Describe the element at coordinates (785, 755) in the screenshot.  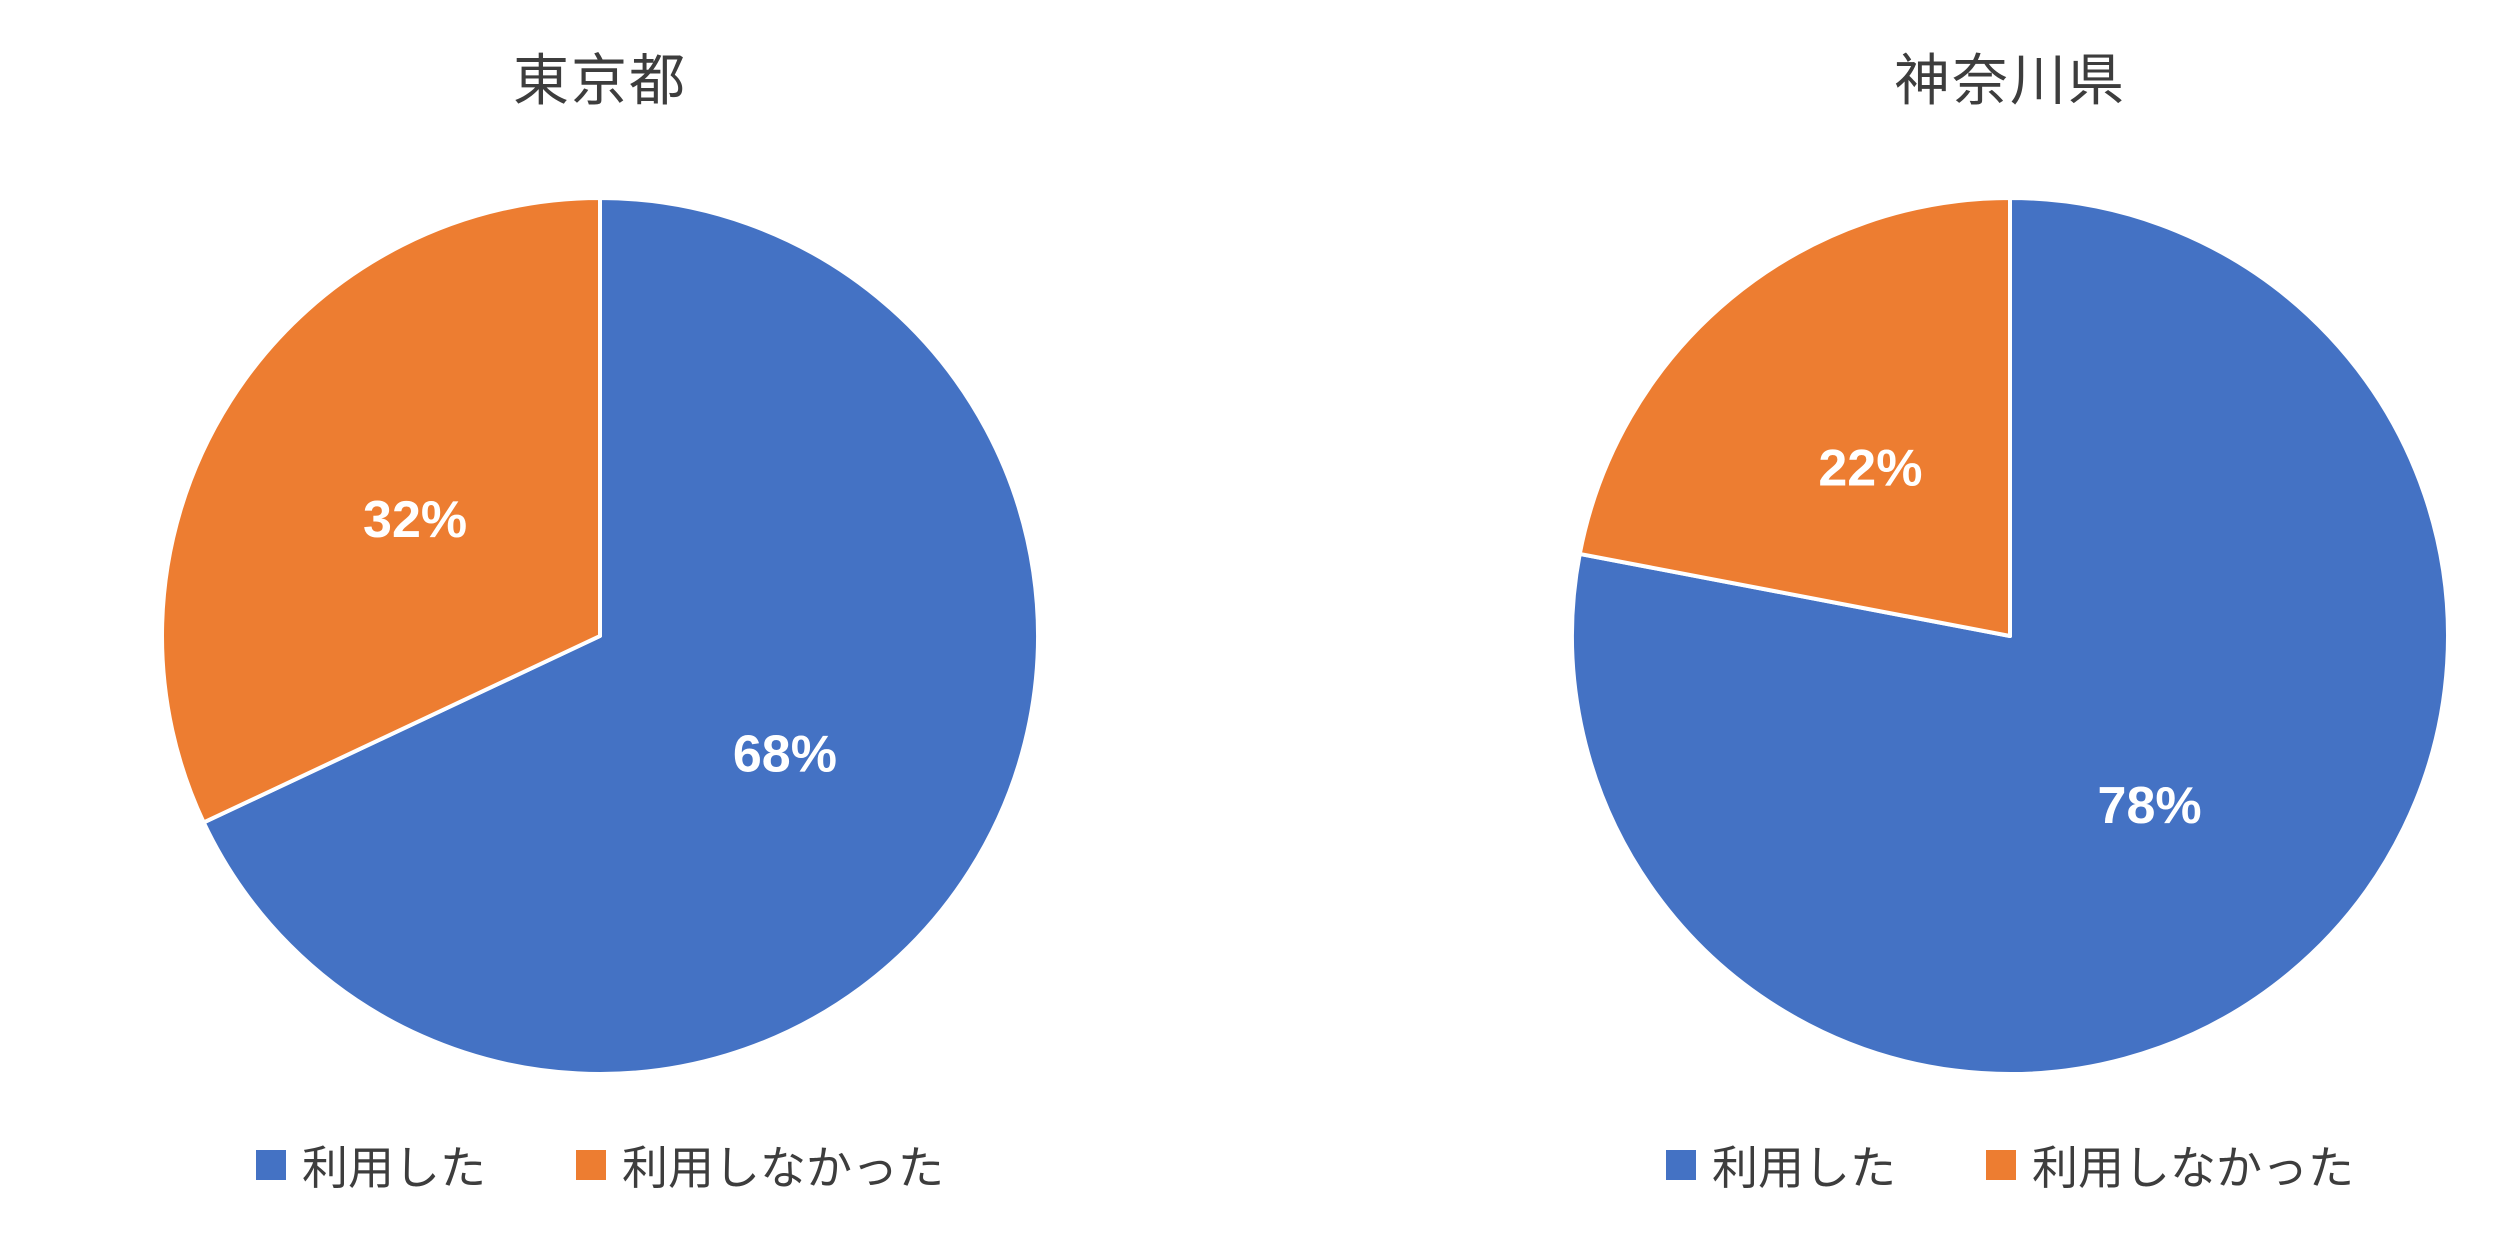
I see `pie-data-label: 68%` at that location.